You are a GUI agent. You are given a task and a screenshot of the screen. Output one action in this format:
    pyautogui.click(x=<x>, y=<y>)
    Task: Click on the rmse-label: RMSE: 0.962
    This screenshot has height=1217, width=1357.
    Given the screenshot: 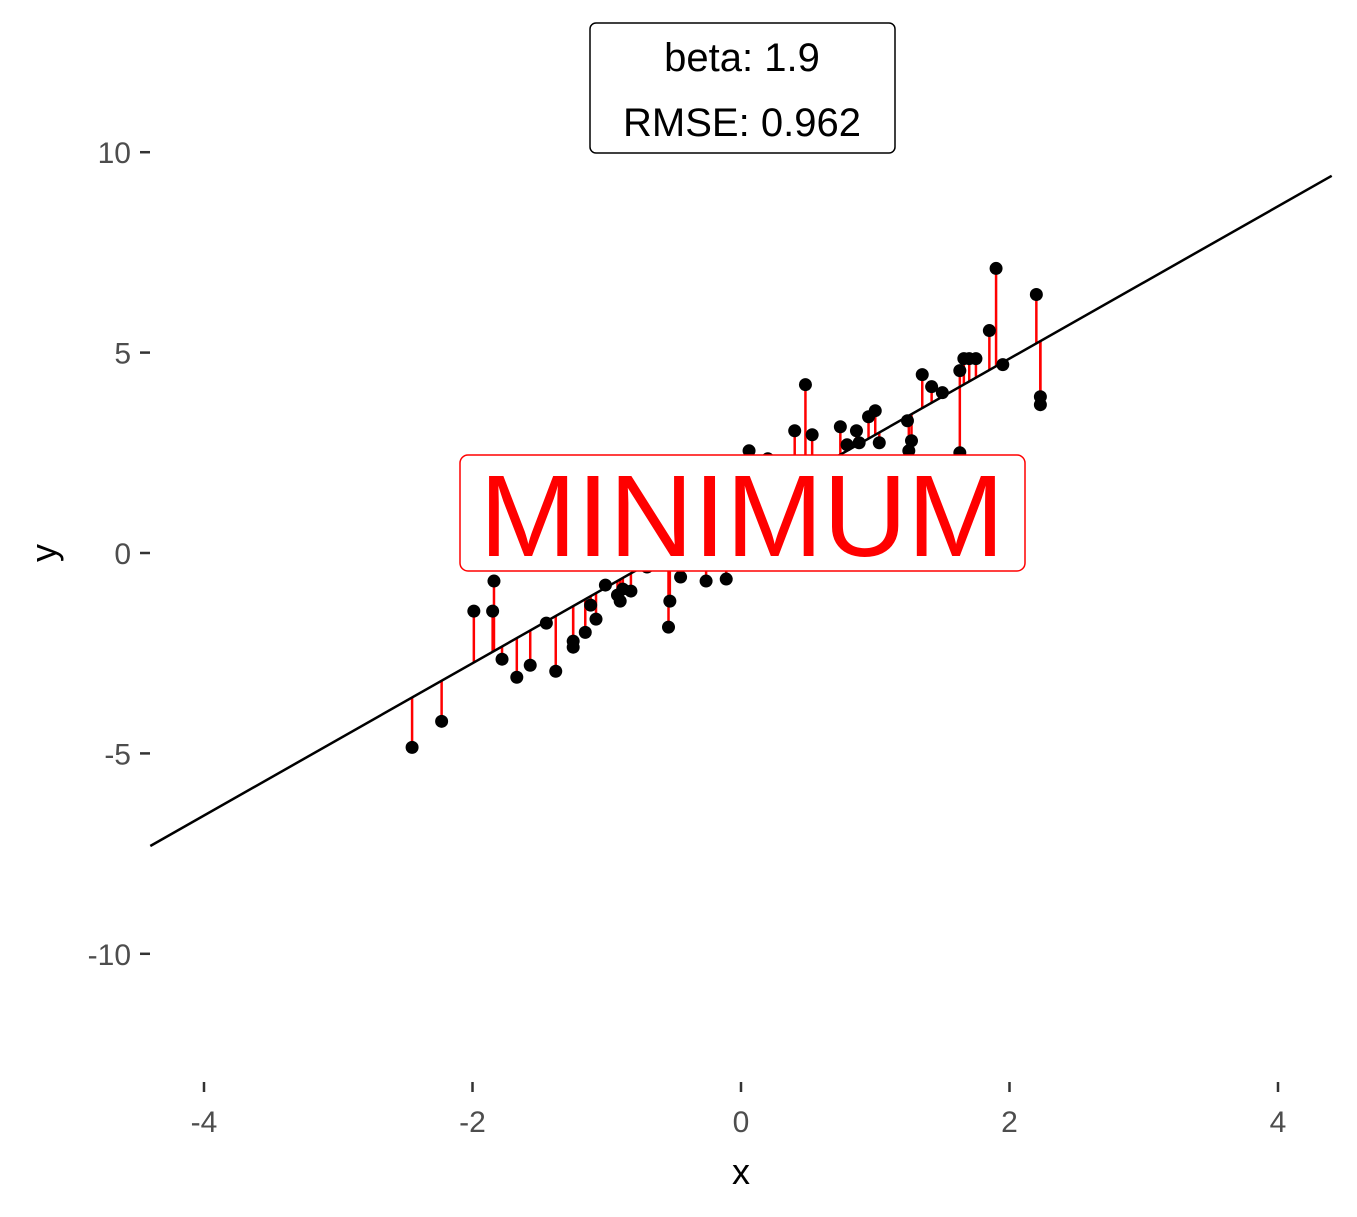 What is the action you would take?
    pyautogui.click(x=742, y=123)
    